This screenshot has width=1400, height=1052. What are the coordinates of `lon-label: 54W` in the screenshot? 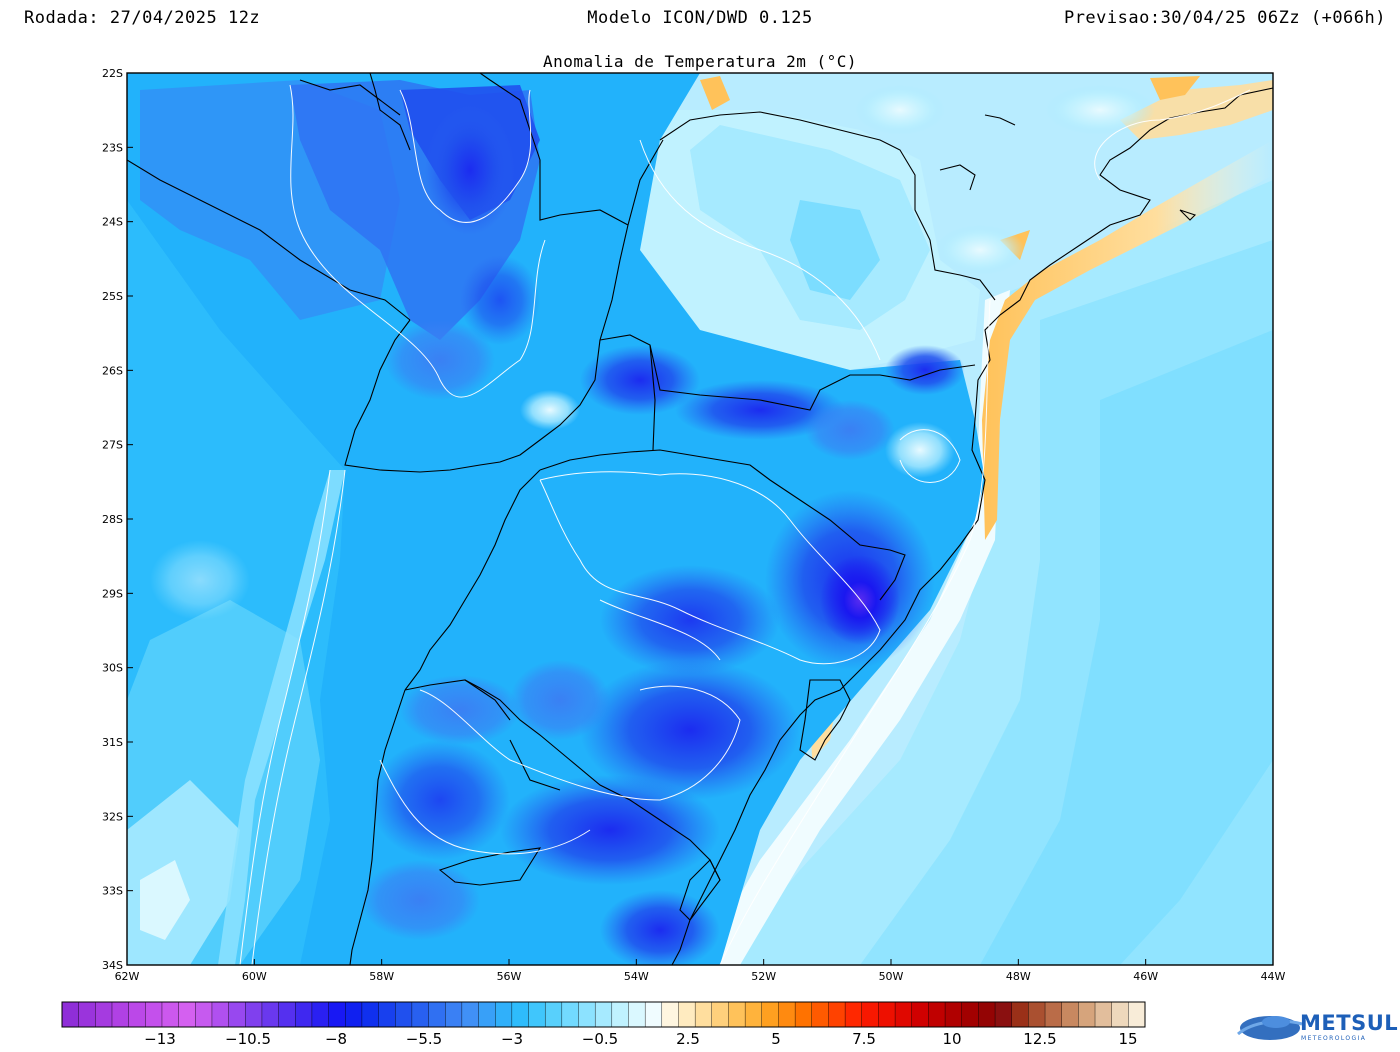 It's located at (636, 976).